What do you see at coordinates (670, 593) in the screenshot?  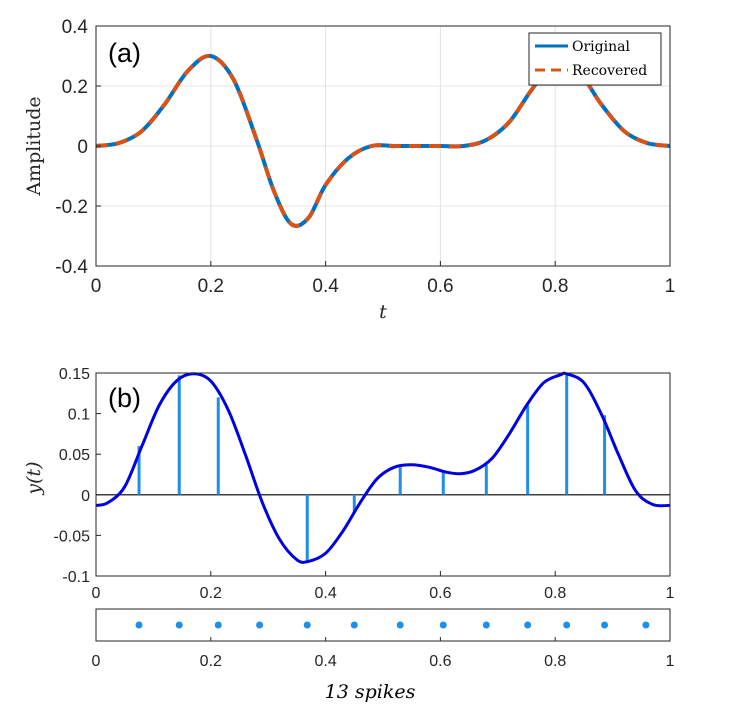 I see `panel-b-x-tick-label: 1` at bounding box center [670, 593].